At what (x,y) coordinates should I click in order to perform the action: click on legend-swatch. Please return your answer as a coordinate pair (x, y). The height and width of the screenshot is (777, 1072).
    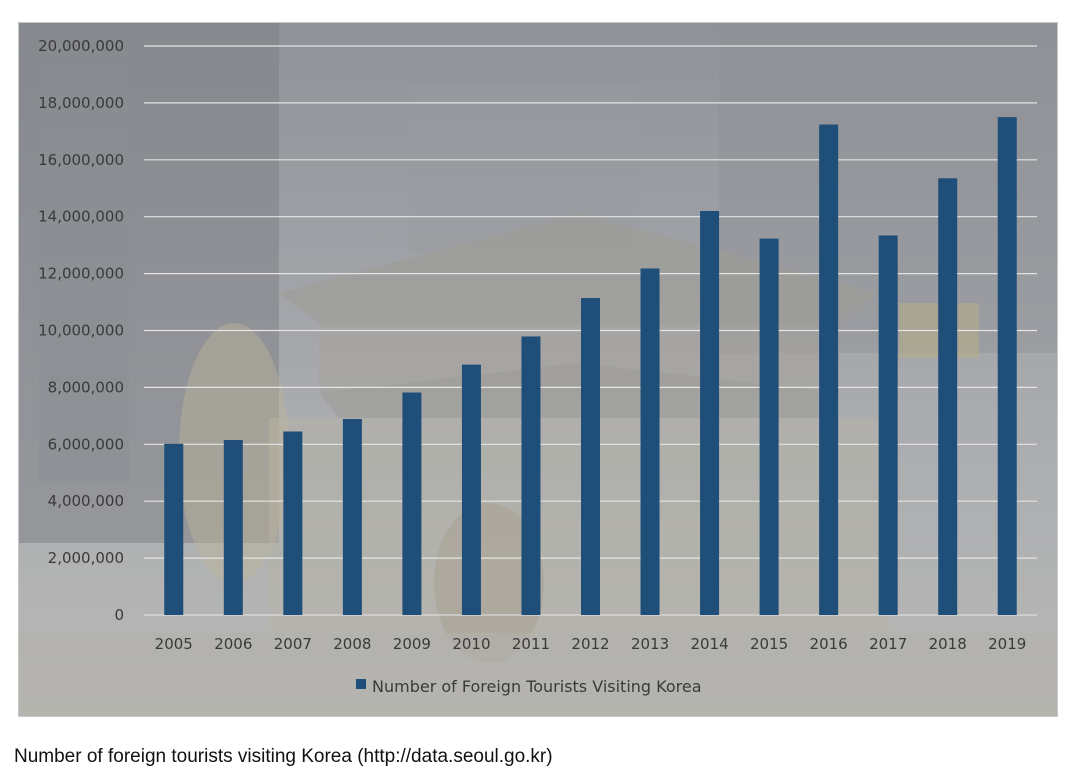
    Looking at the image, I should click on (361, 684).